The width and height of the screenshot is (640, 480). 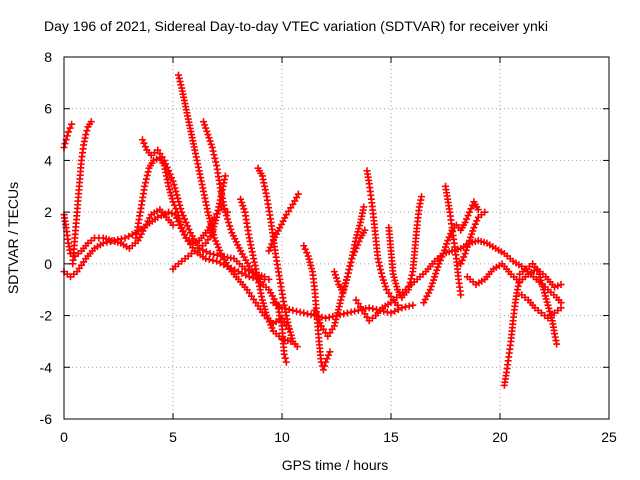 What do you see at coordinates (500, 437) in the screenshot?
I see `x-tick-label: 20` at bounding box center [500, 437].